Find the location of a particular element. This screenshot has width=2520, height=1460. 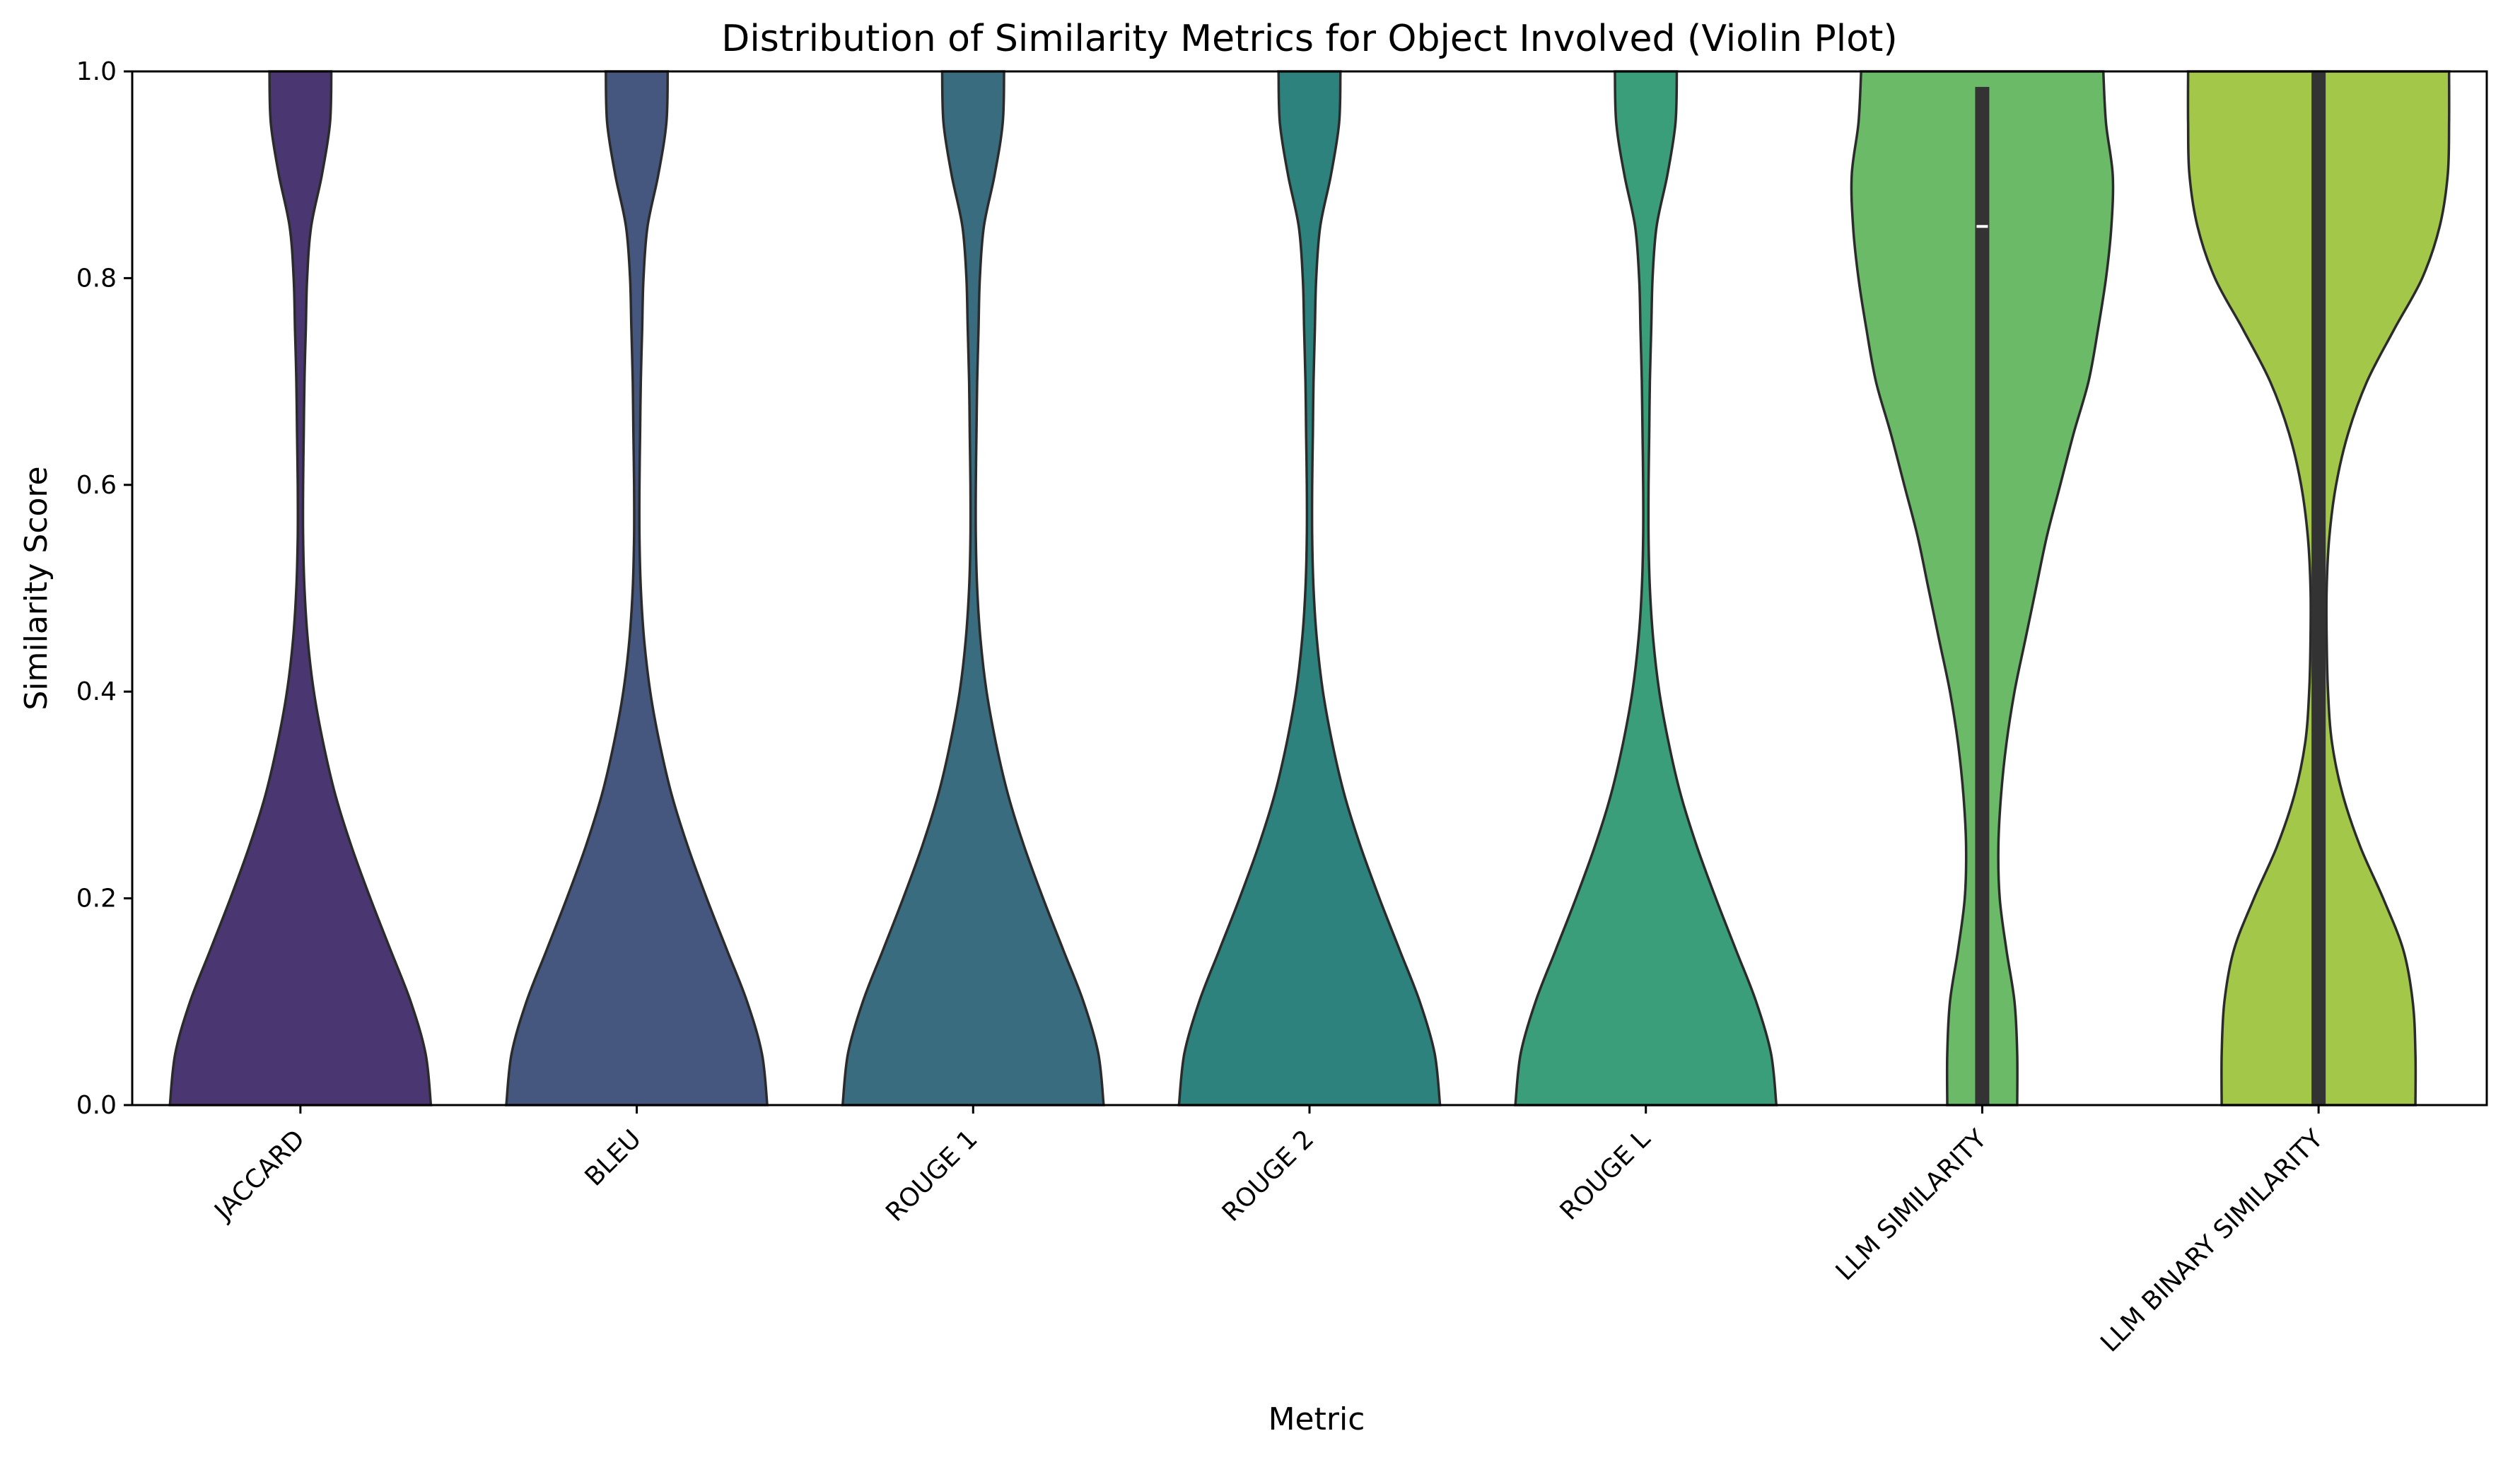

x-tick-label: JACCARD is located at coordinates (260, 1175).